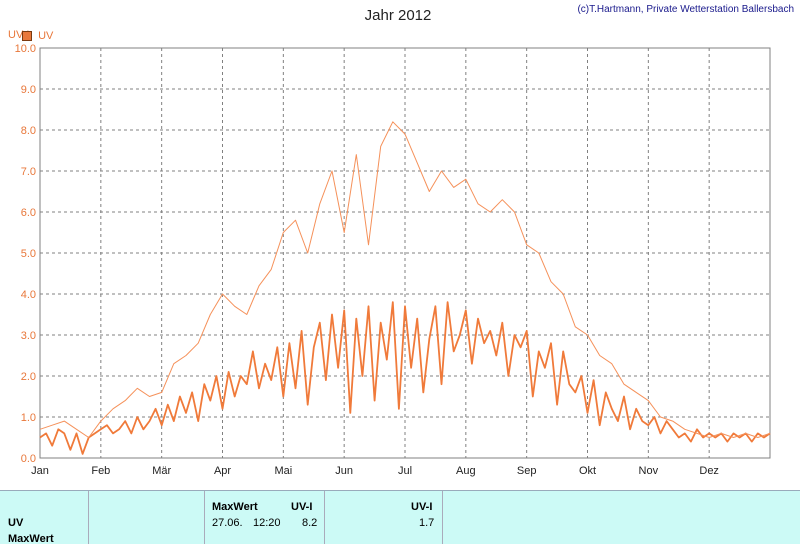 This screenshot has width=800, height=545. Describe the element at coordinates (28, 459) in the screenshot. I see `y-tick-label: 0.0` at that location.